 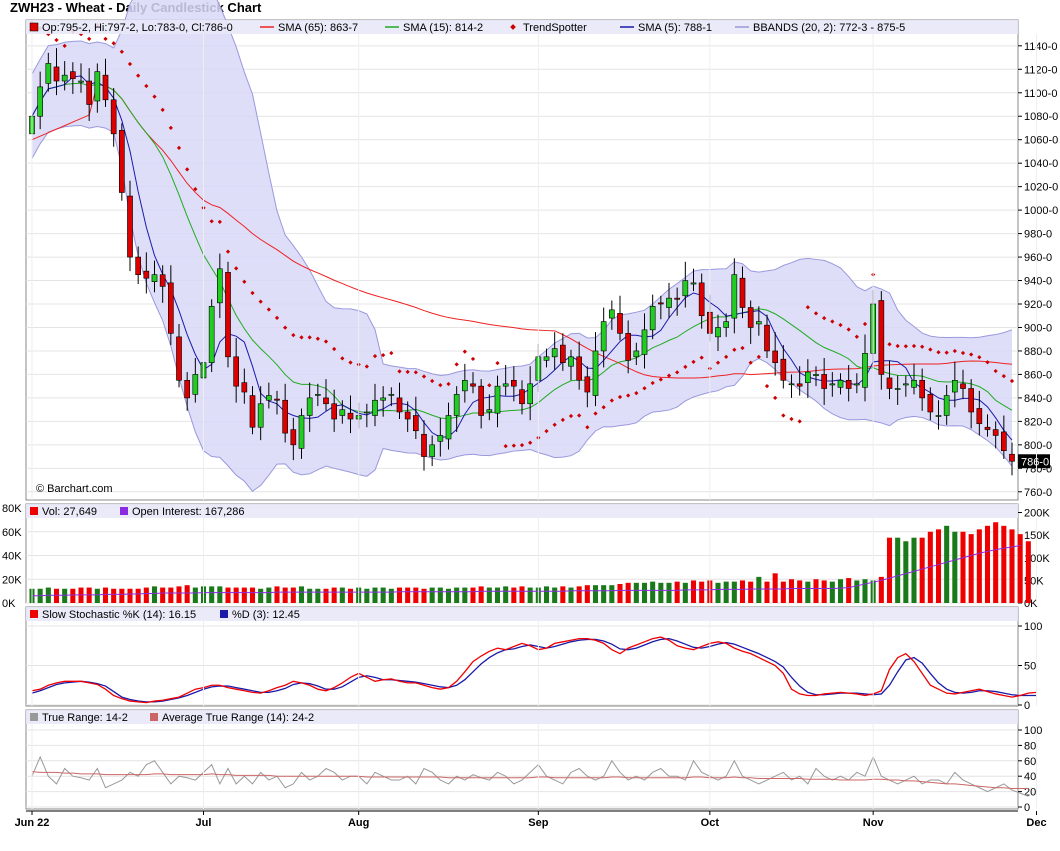 What do you see at coordinates (1038, 352) in the screenshot?
I see `price-tick-label: 880-0` at bounding box center [1038, 352].